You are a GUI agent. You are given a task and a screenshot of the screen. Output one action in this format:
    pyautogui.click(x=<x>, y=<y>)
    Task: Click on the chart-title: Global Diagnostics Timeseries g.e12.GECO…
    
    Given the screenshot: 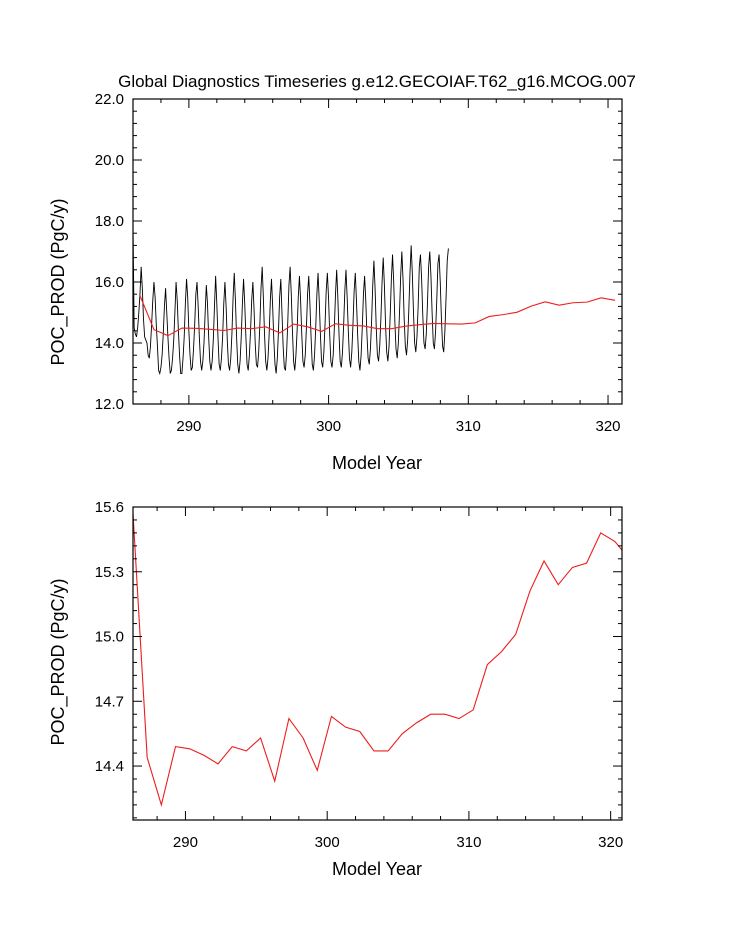 What is the action you would take?
    pyautogui.click(x=377, y=81)
    